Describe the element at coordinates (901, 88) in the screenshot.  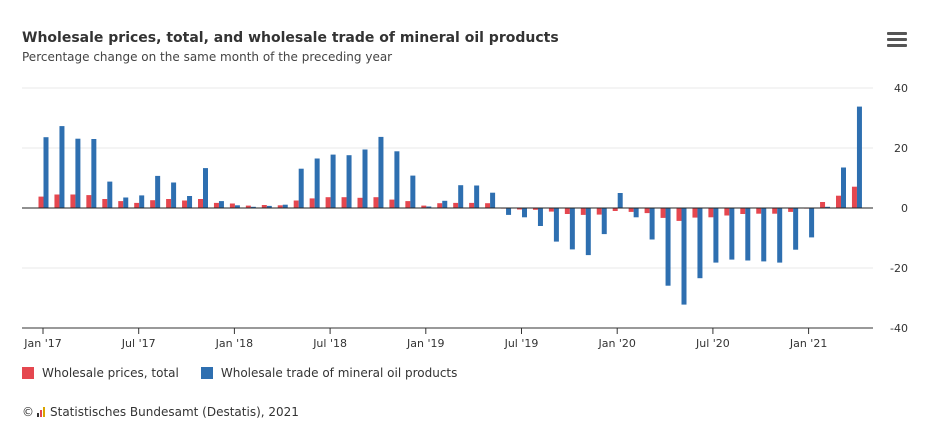
I see `y-tick-label: 40` at that location.